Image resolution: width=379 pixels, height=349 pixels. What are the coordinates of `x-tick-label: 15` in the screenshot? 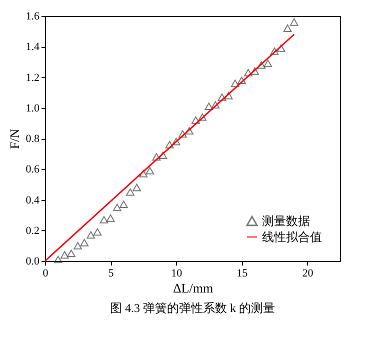 It's located at (242, 274).